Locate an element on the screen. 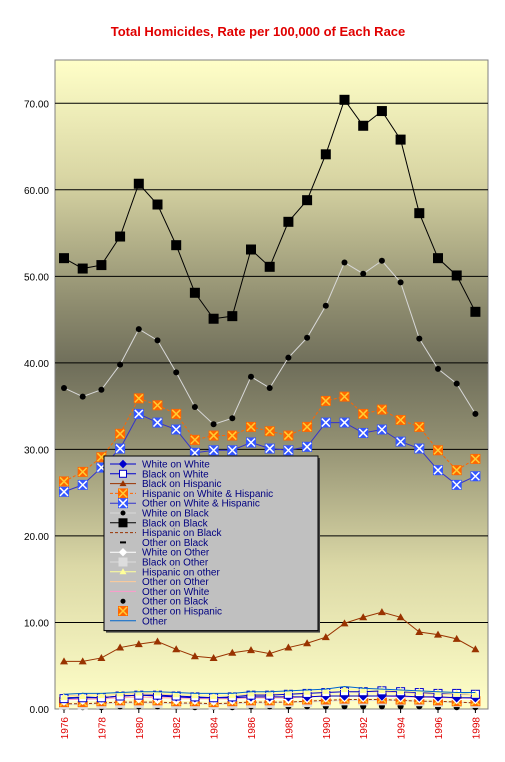 The width and height of the screenshot is (505, 762). legend-label: Black on White is located at coordinates (175, 474).